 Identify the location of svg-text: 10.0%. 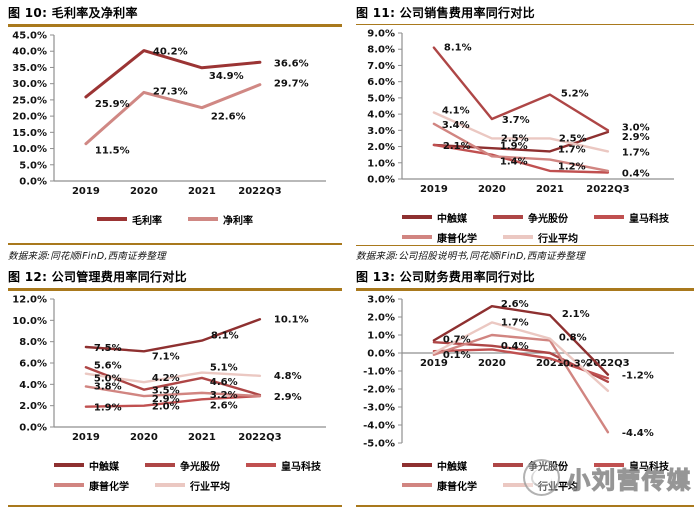
(29, 149).